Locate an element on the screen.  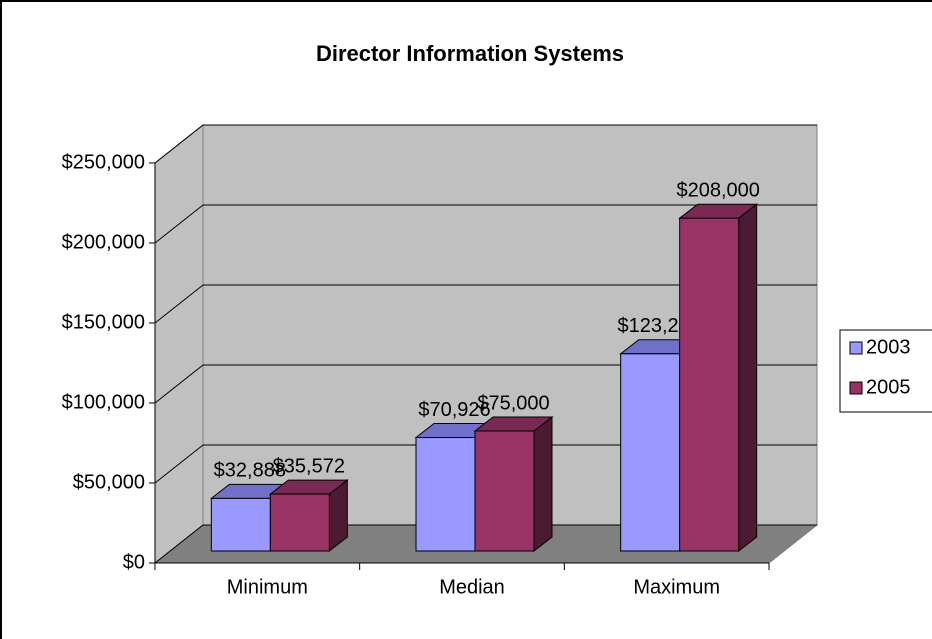
y-tick-label: $0 is located at coordinates (134, 562).